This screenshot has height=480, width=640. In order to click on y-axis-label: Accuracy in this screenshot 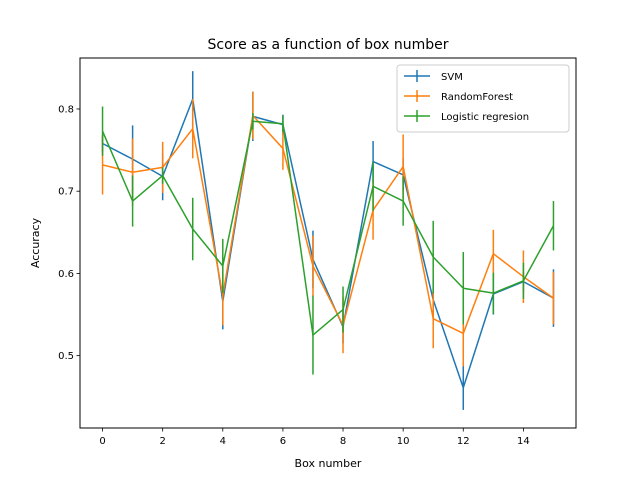, I will do `click(35, 242)`.